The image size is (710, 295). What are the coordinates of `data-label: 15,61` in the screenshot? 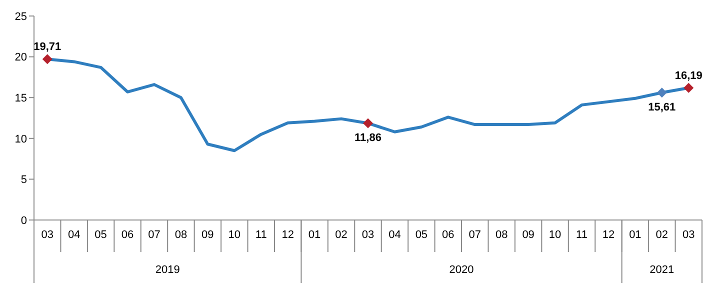 It's located at (662, 108).